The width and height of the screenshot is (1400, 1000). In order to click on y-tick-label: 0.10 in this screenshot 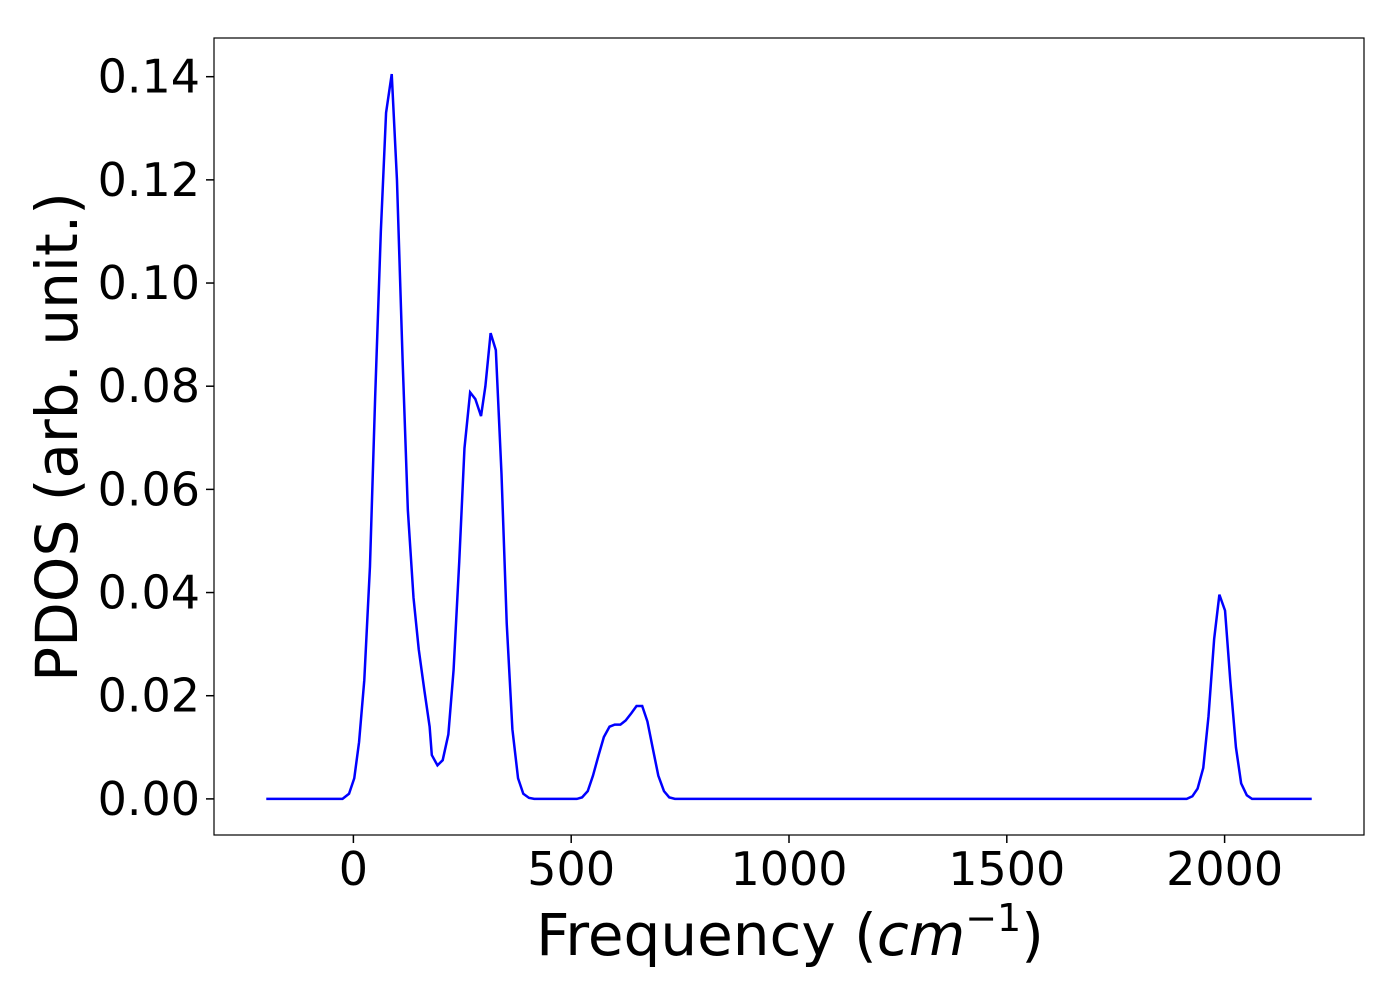, I will do `click(149, 283)`.